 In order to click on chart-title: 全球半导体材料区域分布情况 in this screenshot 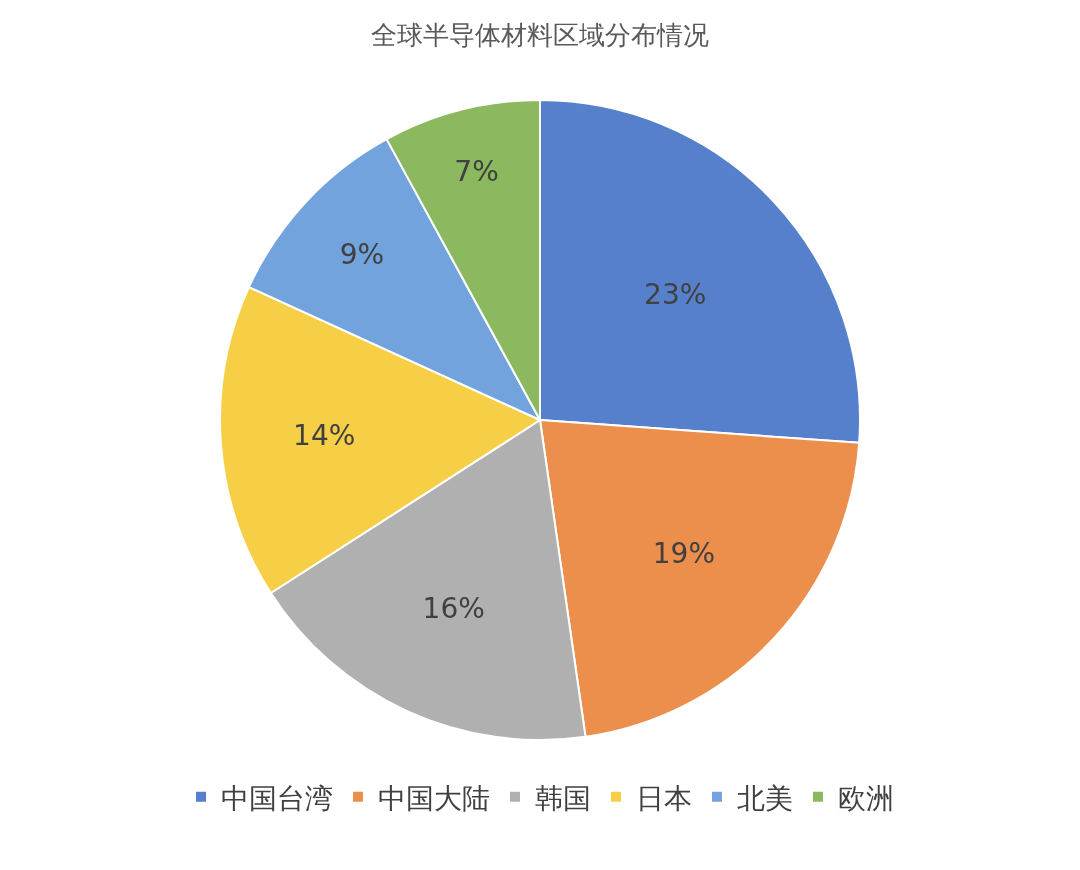, I will do `click(540, 35)`.